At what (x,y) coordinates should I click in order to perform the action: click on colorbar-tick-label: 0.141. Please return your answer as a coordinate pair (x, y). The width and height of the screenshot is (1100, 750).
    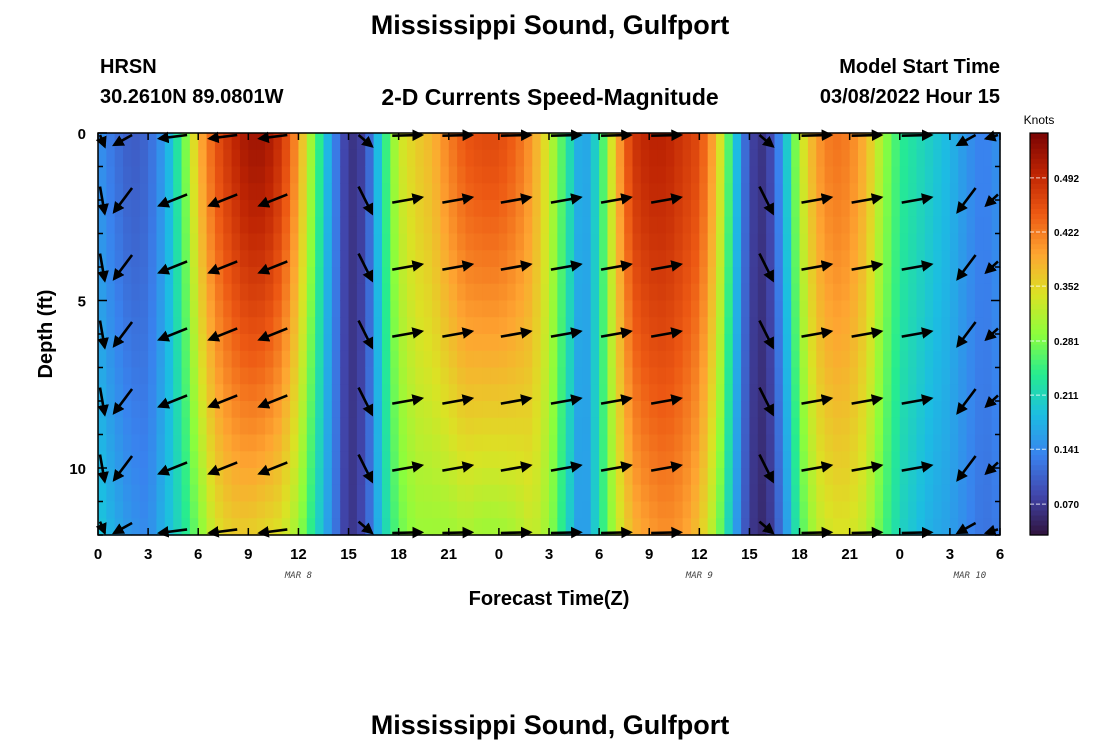
    Looking at the image, I should click on (1066, 450).